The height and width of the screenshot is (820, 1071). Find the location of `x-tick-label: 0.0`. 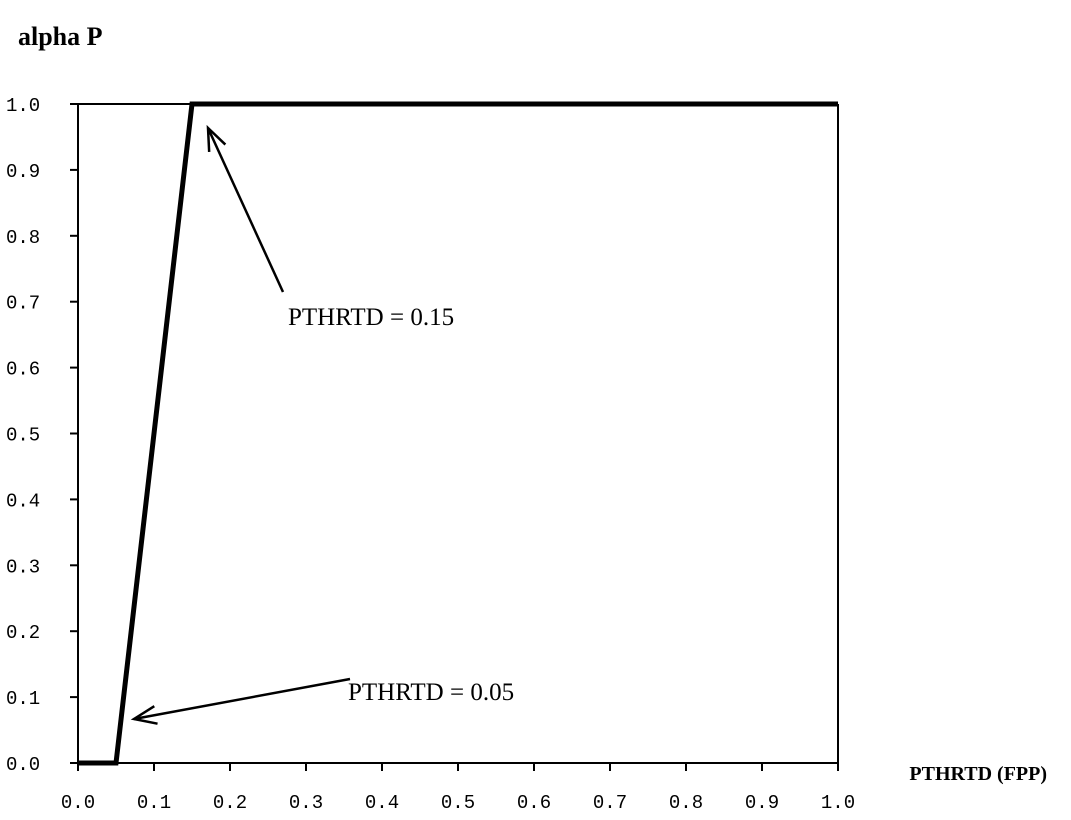

x-tick-label: 0.0 is located at coordinates (78, 803).